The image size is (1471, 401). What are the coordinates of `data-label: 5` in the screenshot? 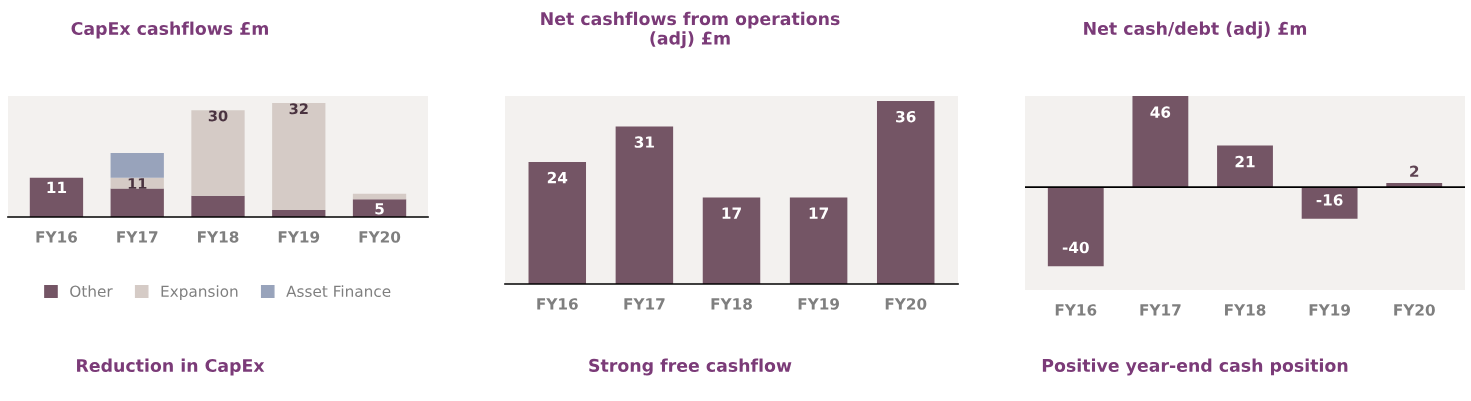 It's located at (379, 209).